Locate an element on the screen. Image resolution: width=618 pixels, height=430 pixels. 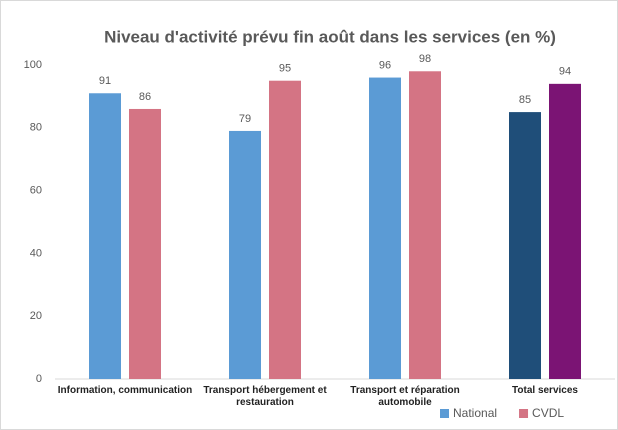
x-tick-label: Total services is located at coordinates (545, 390).